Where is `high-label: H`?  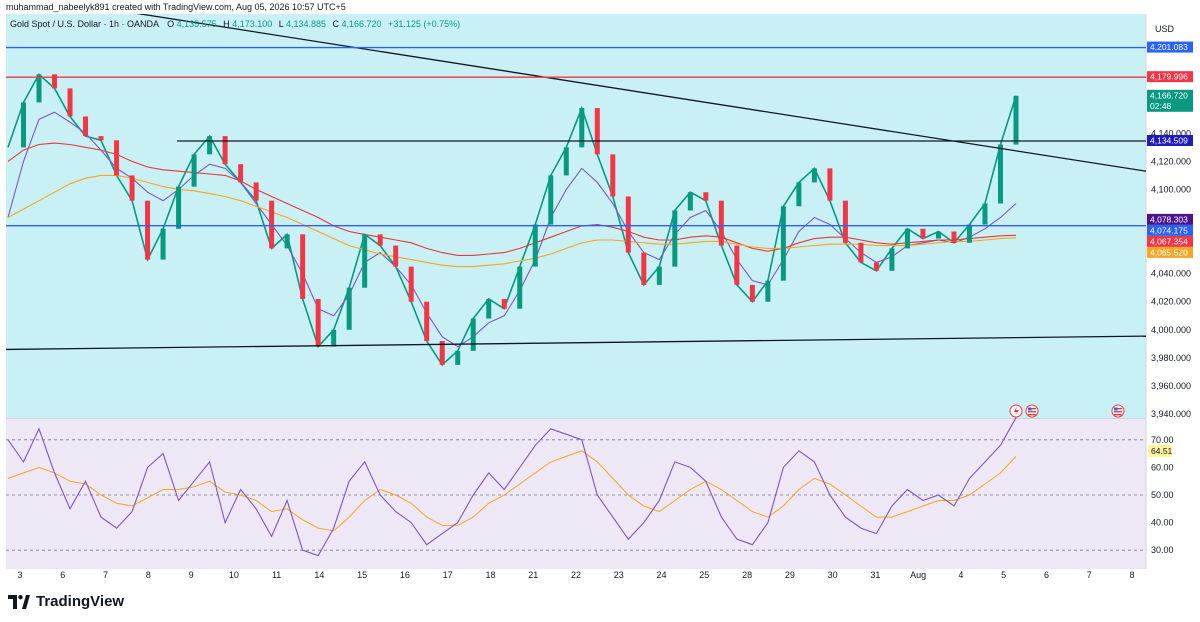
high-label: H is located at coordinates (226, 24).